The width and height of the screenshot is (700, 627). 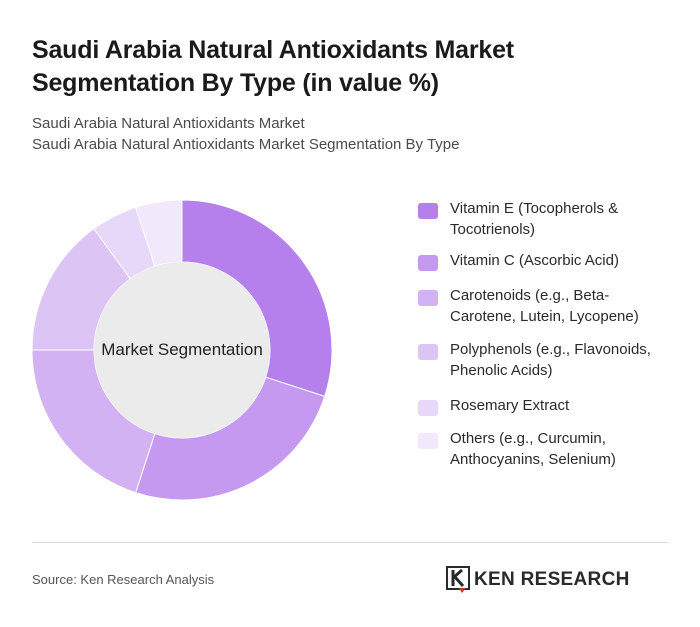 What do you see at coordinates (552, 579) in the screenshot?
I see `logo-text: KEN RESEARCH` at bounding box center [552, 579].